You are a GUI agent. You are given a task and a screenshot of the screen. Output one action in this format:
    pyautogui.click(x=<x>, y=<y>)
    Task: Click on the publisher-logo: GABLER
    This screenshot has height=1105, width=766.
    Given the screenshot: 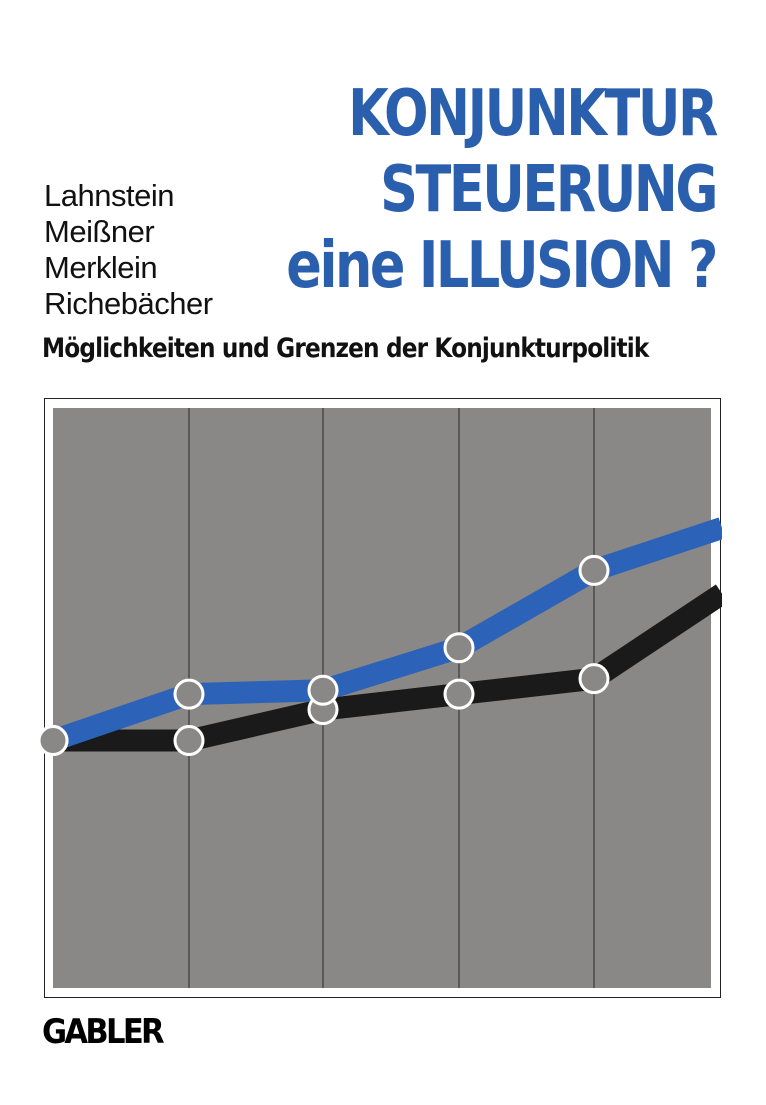 What is the action you would take?
    pyautogui.click(x=103, y=1032)
    